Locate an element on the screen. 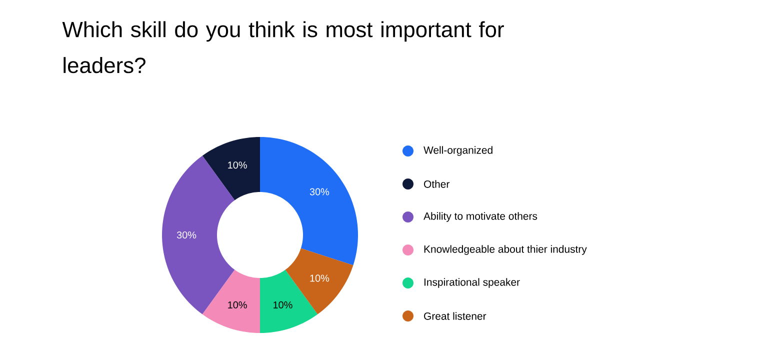  chart-title: Which skill do you think is most important for leaders? is located at coordinates (283, 47).